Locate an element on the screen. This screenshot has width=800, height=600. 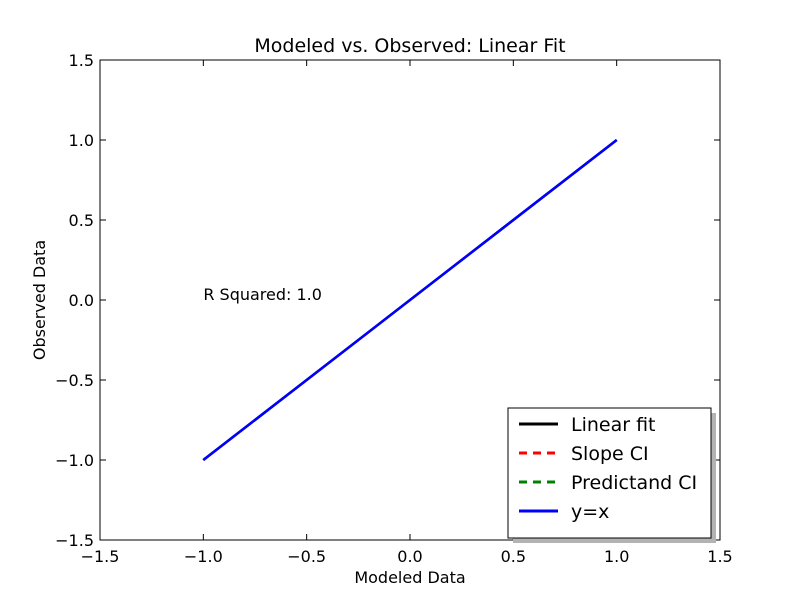
x-tick-label: −1.0 is located at coordinates (203, 556).